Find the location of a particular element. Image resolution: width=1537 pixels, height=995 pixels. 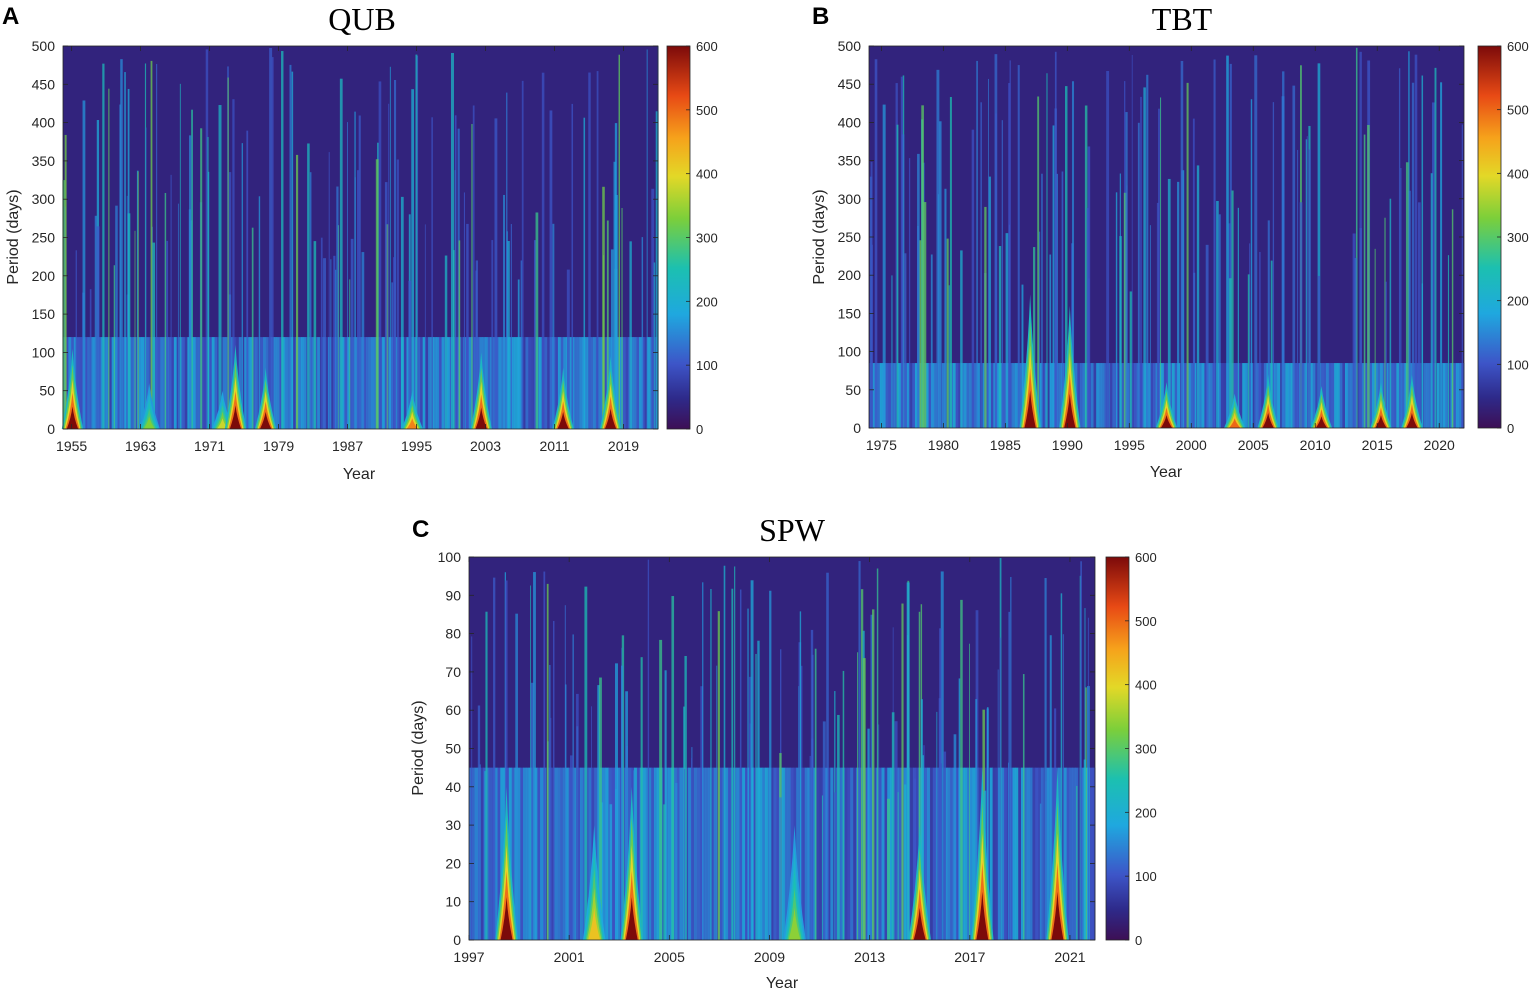

y-tick-label: 150 is located at coordinates (44, 314).